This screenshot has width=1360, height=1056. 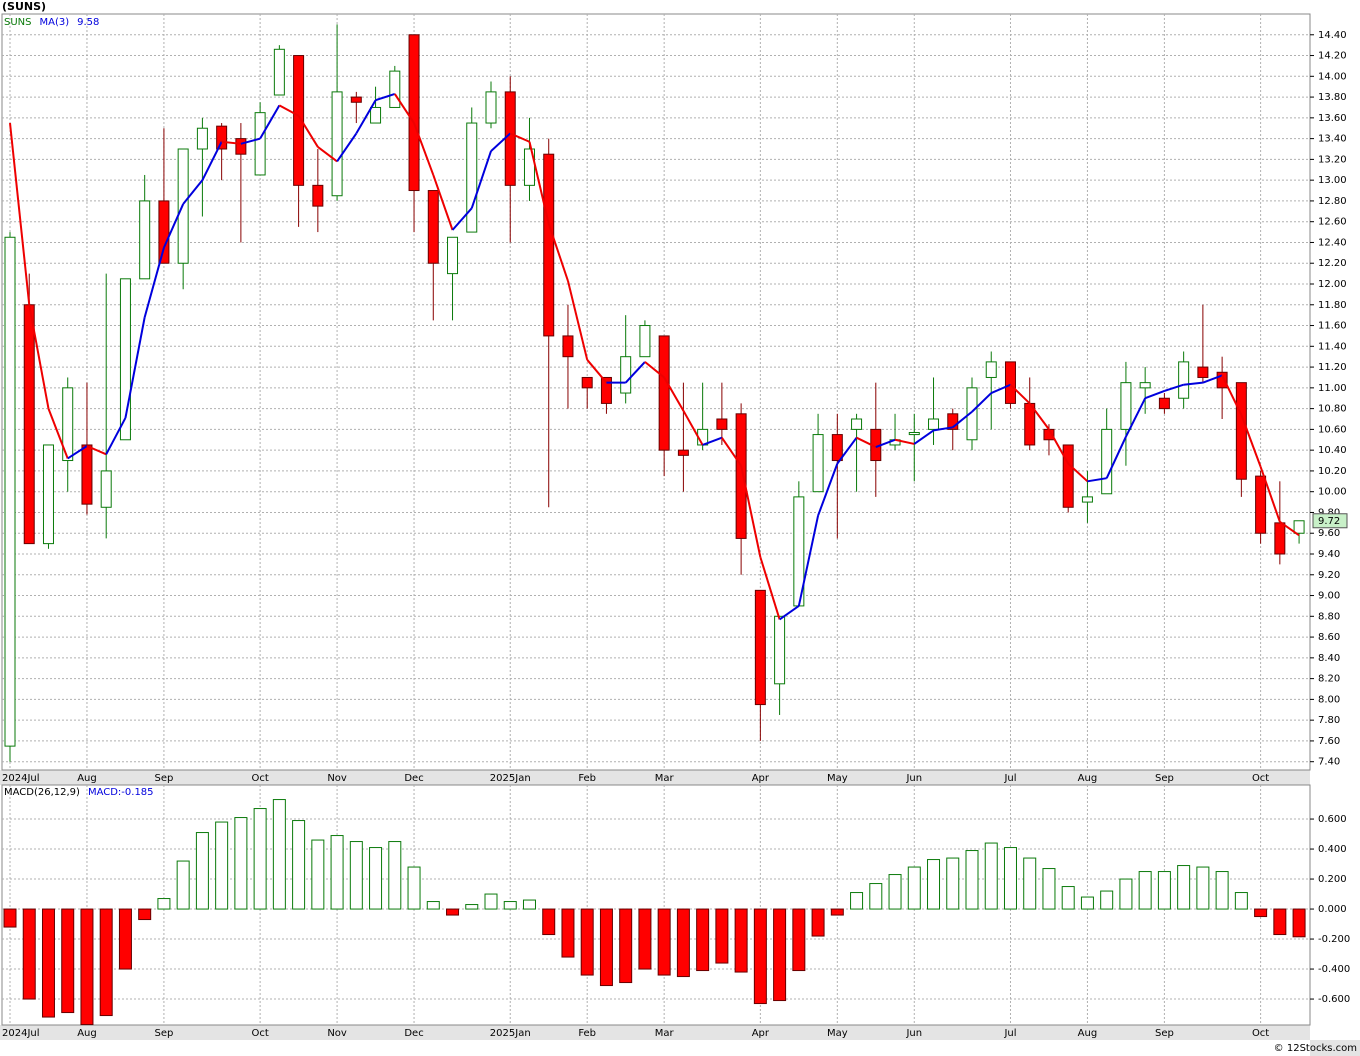 What do you see at coordinates (51, 22) in the screenshot?
I see `legend: SUNS MA(3) 9.58` at bounding box center [51, 22].